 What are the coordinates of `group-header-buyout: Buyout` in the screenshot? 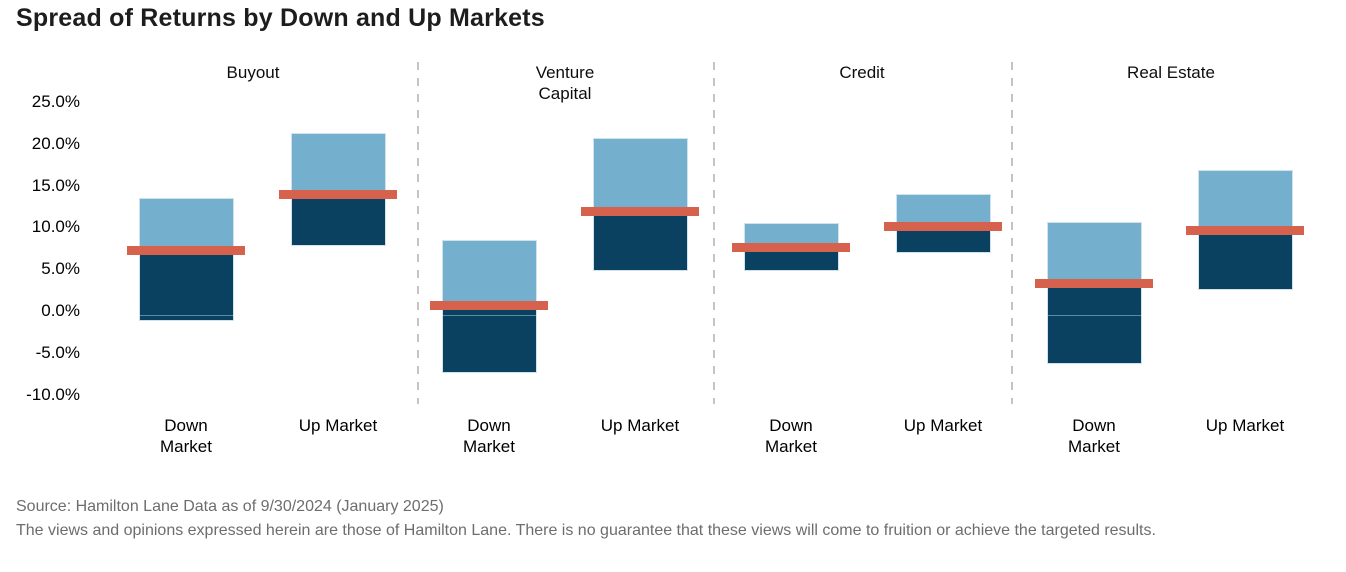 It's located at (253, 72).